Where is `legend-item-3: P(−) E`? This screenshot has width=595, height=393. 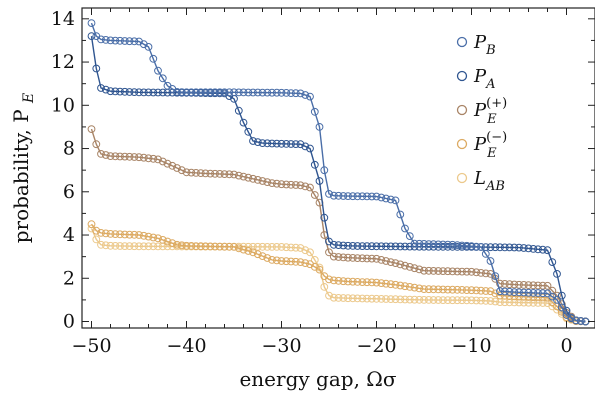
legend-item-3: P(−) E is located at coordinates (481, 145).